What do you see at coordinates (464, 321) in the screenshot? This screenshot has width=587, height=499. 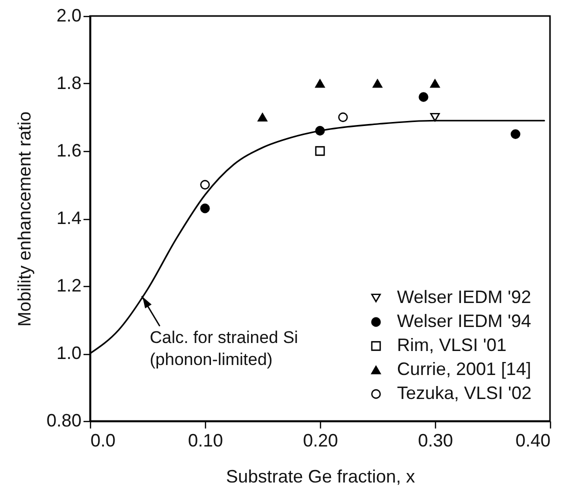 I see `legend-label: Welser IEDM '94` at bounding box center [464, 321].